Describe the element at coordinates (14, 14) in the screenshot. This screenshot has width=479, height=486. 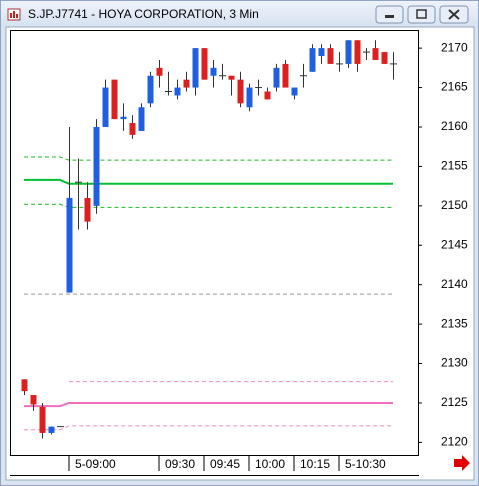
I see `window-icon` at that location.